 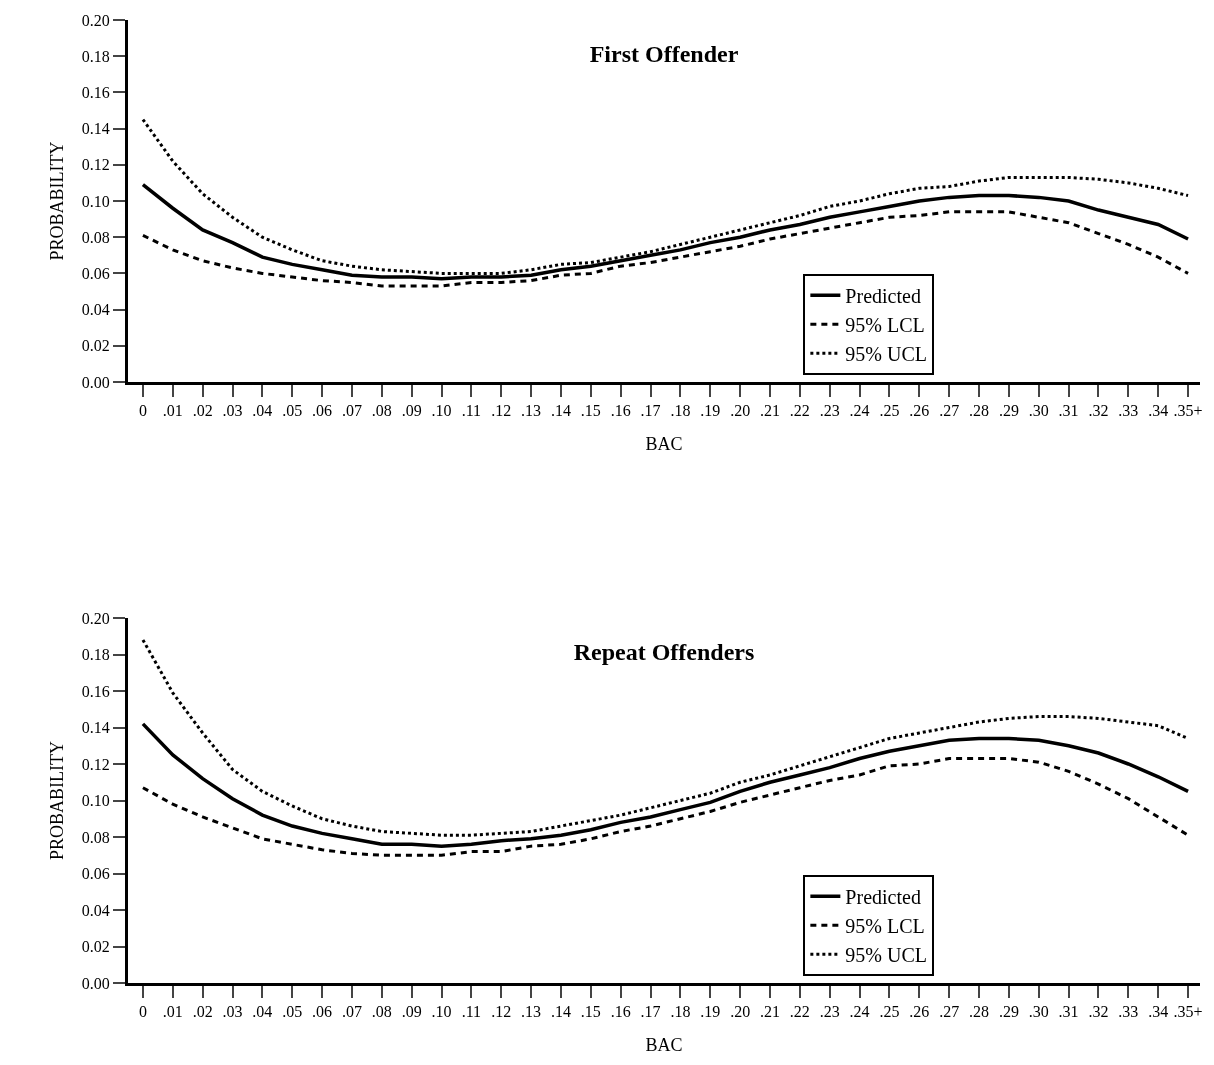 I want to click on x-tick-label: .16, so click(x=620, y=1012).